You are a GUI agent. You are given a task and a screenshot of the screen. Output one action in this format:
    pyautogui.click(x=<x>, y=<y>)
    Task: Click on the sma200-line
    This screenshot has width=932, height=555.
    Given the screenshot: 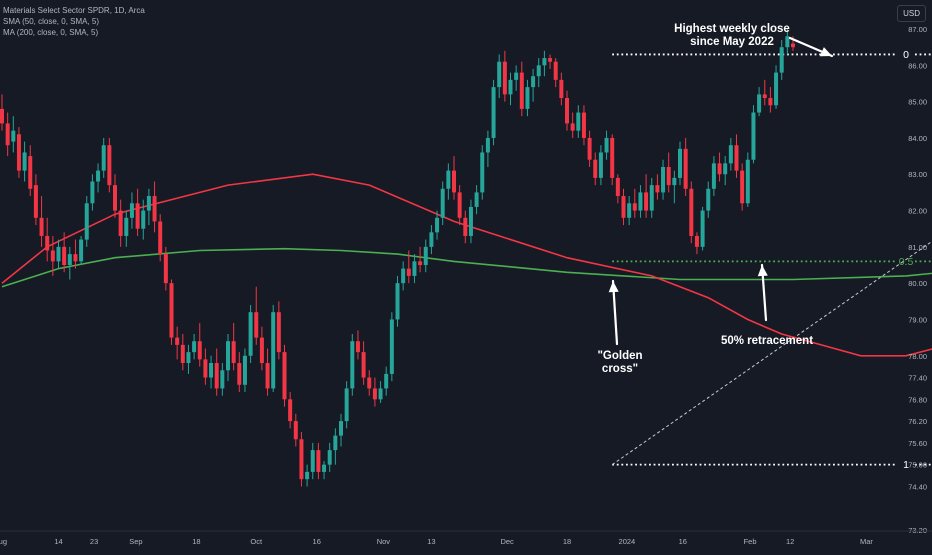 What is the action you would take?
    pyautogui.click(x=466, y=267)
    